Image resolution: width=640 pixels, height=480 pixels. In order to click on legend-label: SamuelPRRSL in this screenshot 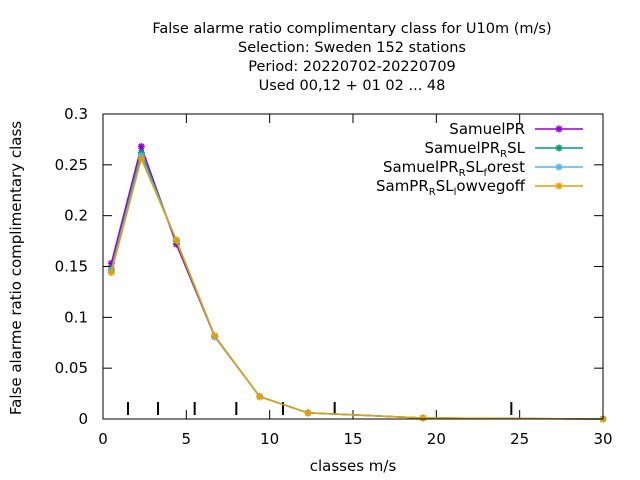, I will do `click(474, 149)`.